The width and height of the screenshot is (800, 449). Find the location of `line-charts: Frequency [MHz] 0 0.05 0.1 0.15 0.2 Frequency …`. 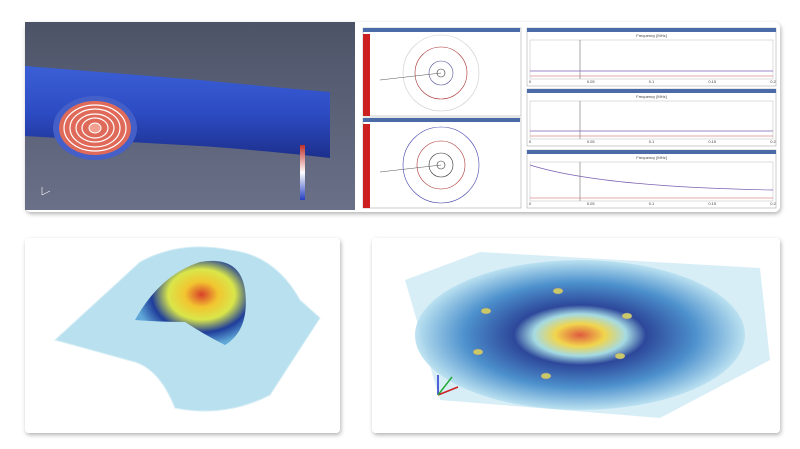

line-charts: Frequency [MHz] 0 0.05 0.1 0.15 0.2 Frequency … is located at coordinates (651, 118).